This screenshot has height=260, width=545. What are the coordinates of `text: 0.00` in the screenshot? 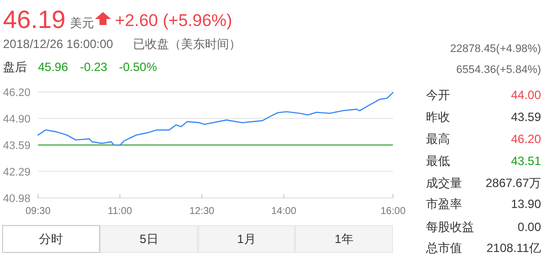 It's located at (530, 227).